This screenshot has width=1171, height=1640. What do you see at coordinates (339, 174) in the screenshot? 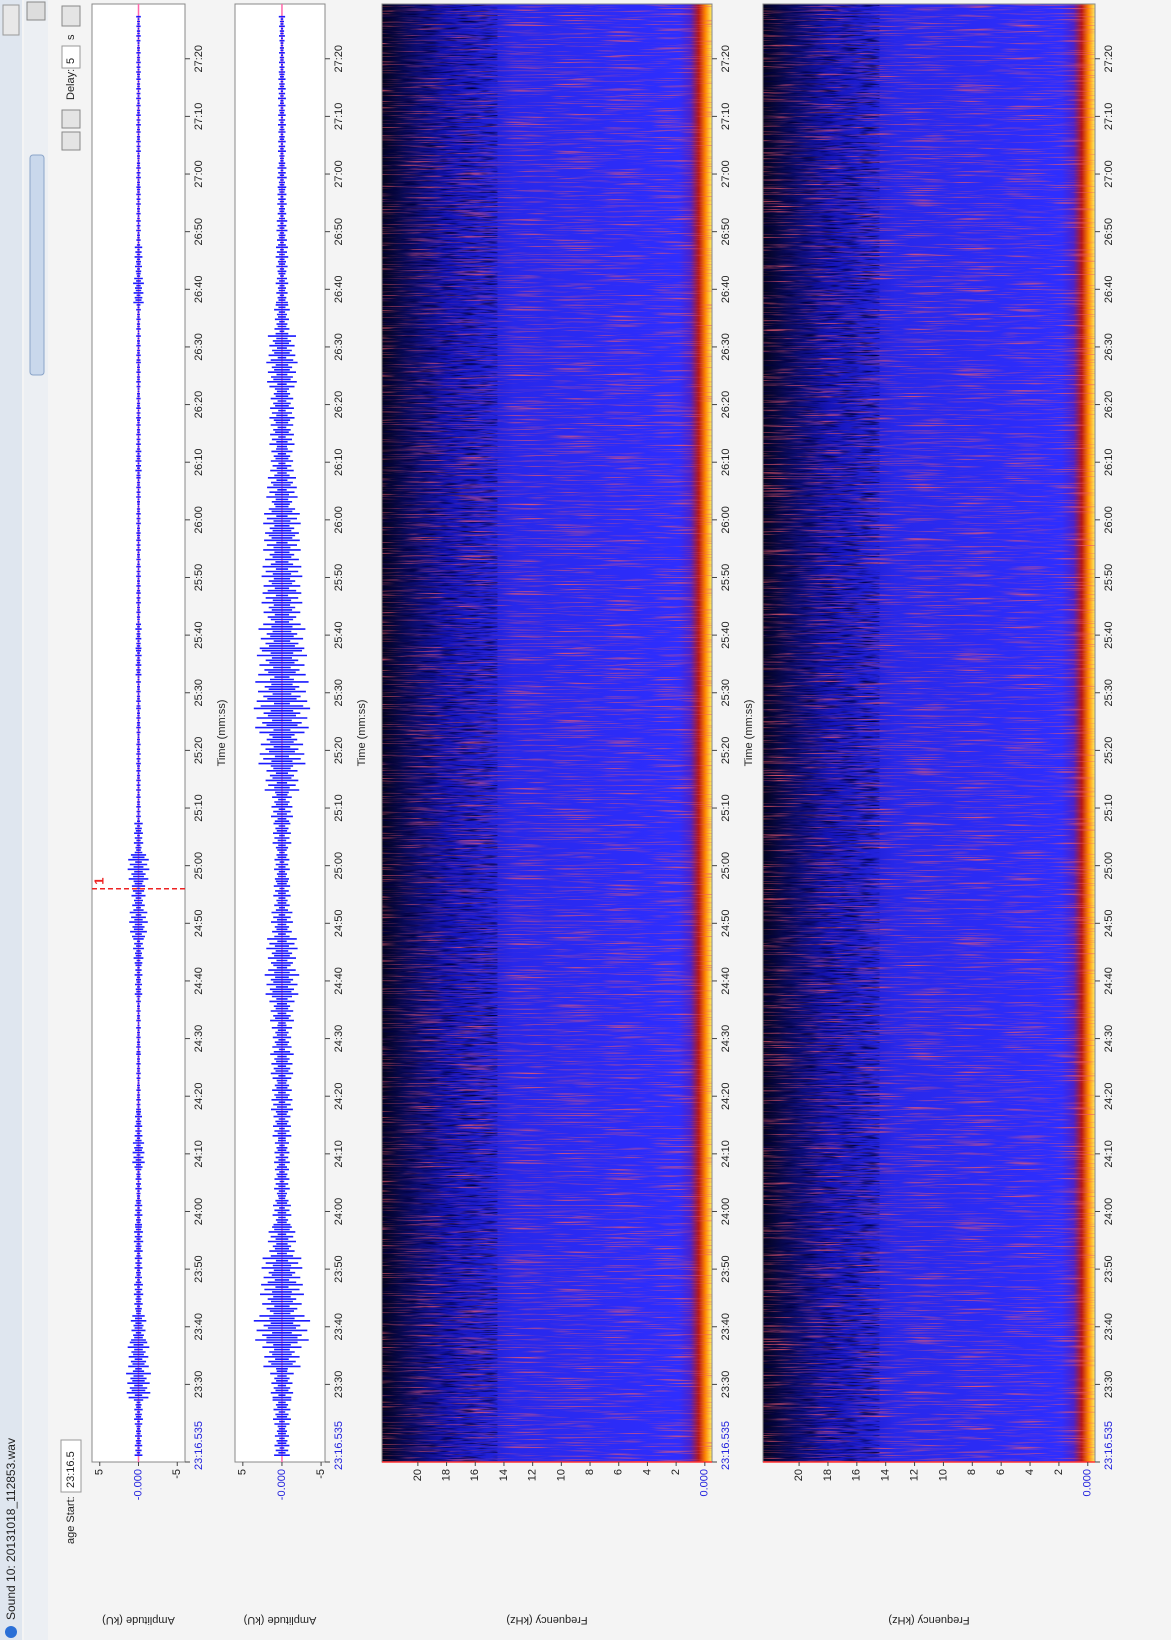
I see `x-tick-label: 27:00` at bounding box center [339, 174].